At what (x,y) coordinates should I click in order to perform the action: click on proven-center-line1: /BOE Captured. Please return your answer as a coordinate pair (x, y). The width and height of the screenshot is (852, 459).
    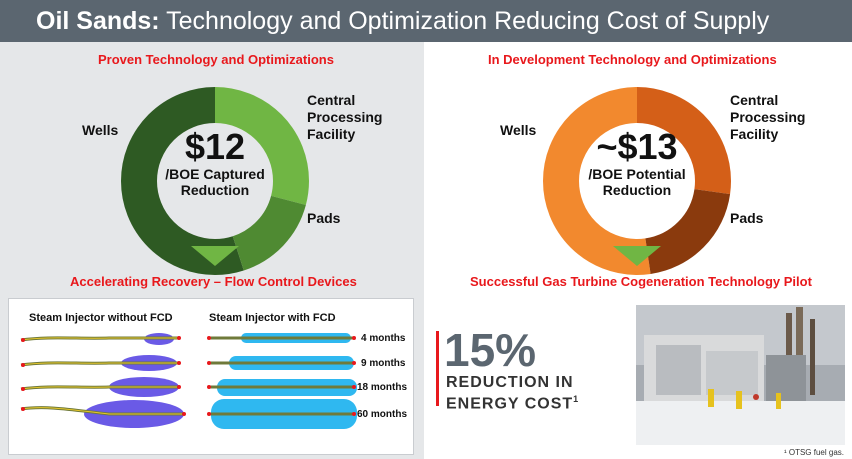
    Looking at the image, I should click on (215, 174).